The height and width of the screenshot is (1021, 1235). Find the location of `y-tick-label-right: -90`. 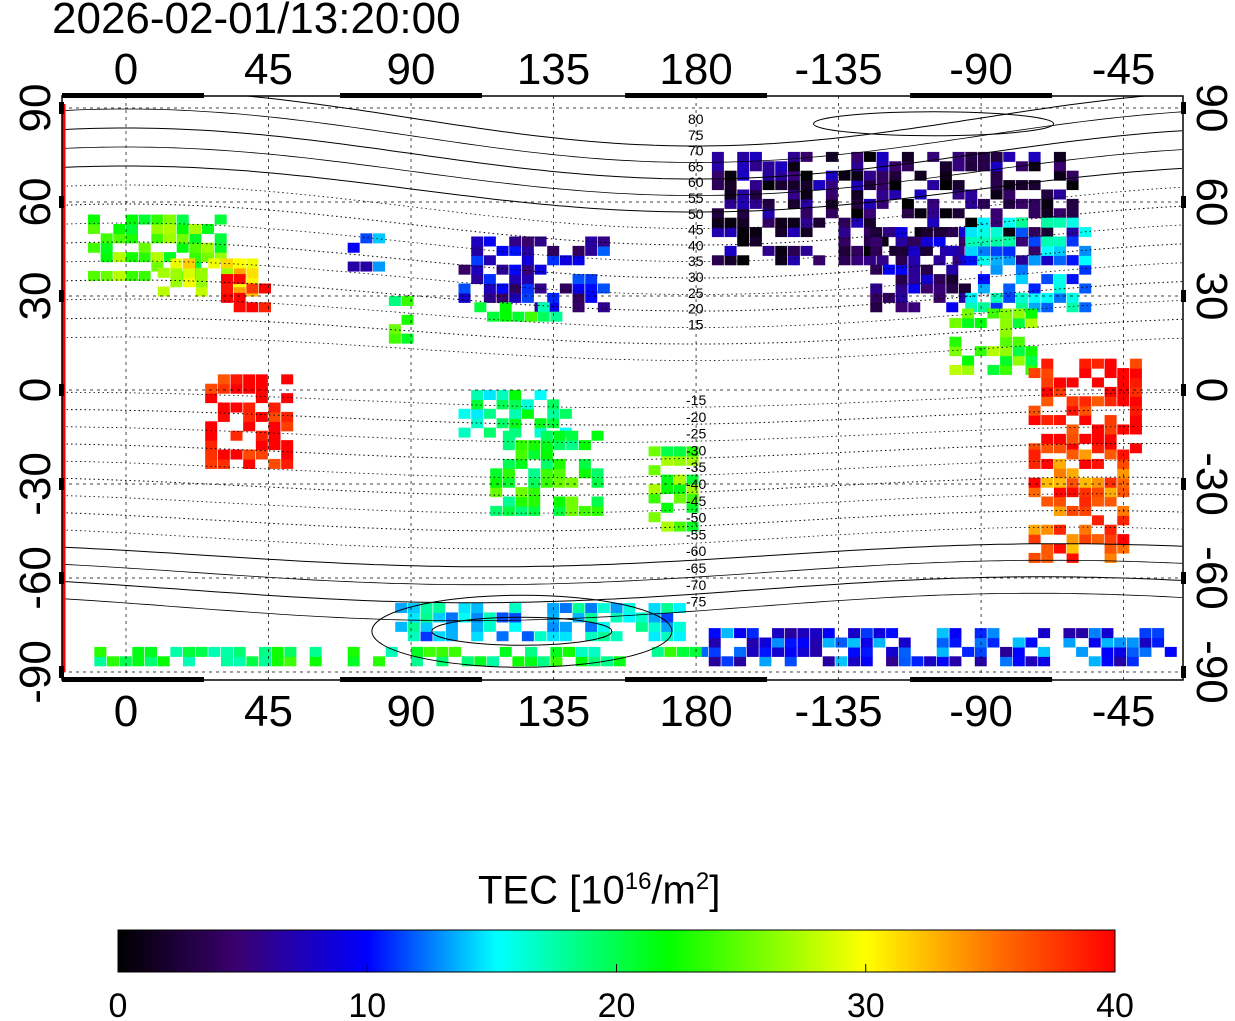

y-tick-label-right: -90 is located at coordinates (1211, 672).